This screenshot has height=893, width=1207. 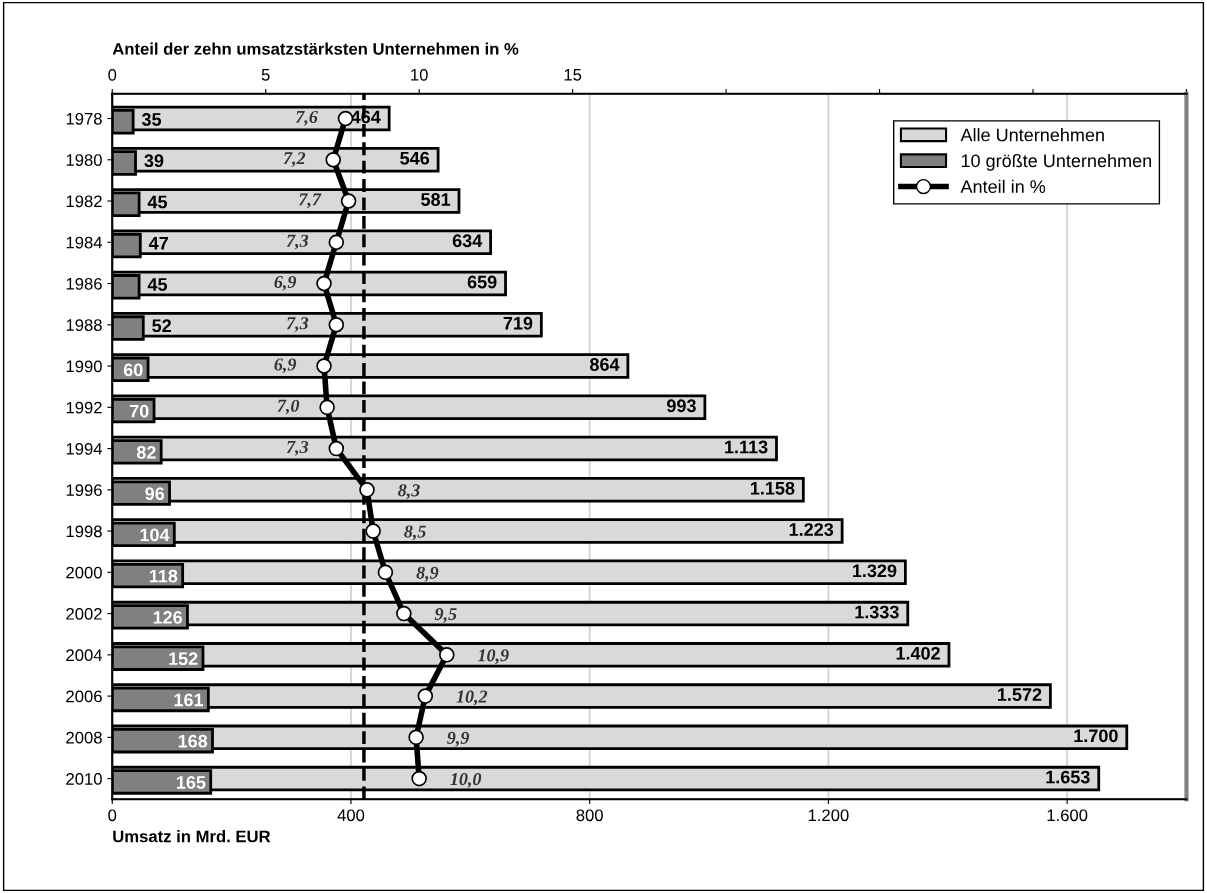 What do you see at coordinates (84, 572) in the screenshot?
I see `y-tick-label: 2000` at bounding box center [84, 572].